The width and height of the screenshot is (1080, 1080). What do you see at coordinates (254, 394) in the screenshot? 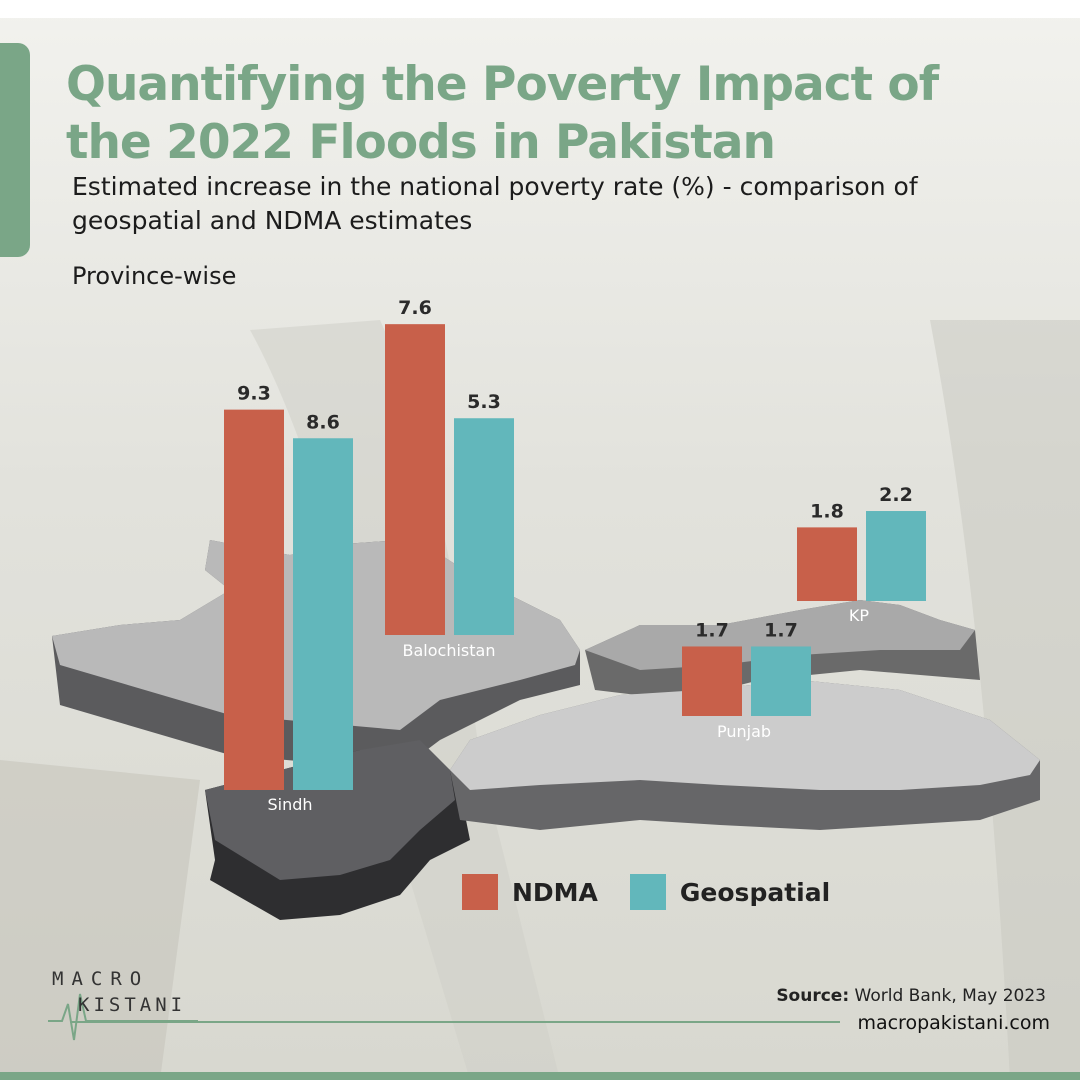
I see `data-label-sindh-ndma: 9.3` at bounding box center [254, 394].